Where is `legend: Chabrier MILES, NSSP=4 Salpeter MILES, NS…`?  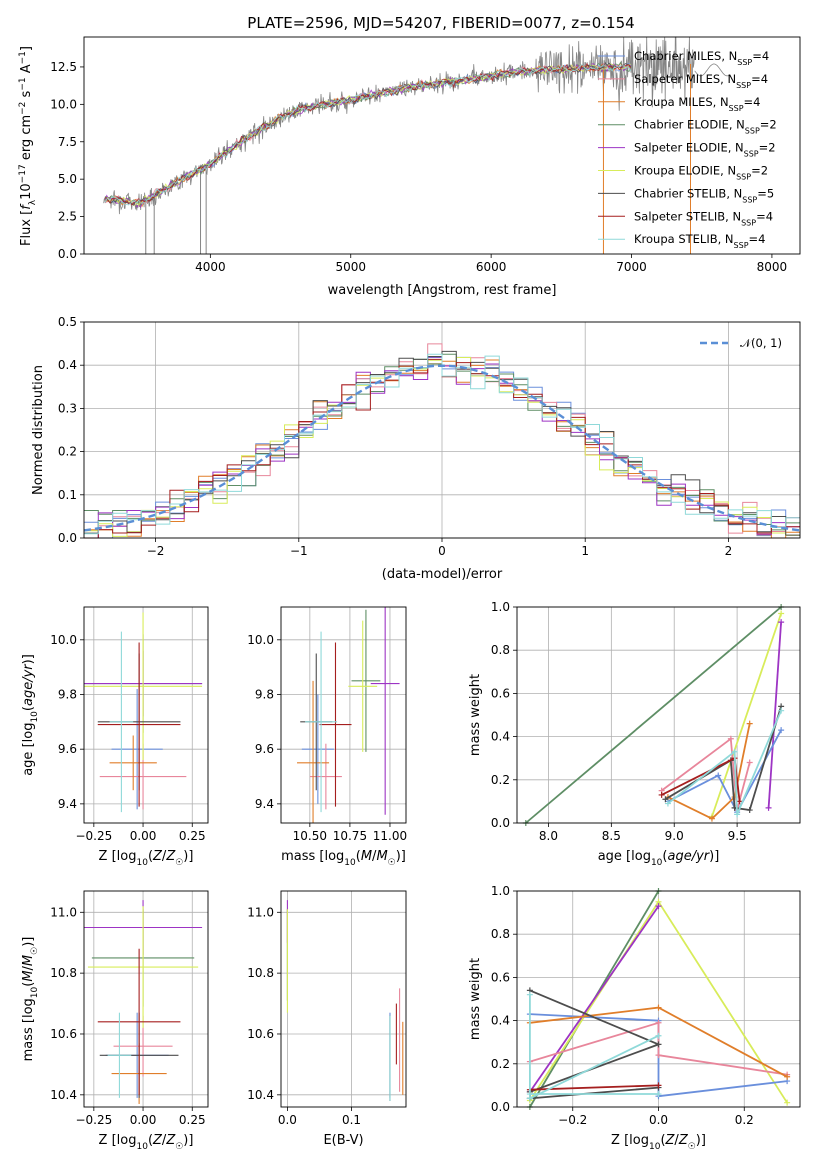 legend: Chabrier MILES, NSSP=4 Salpeter MILES, NS… is located at coordinates (687, 149).